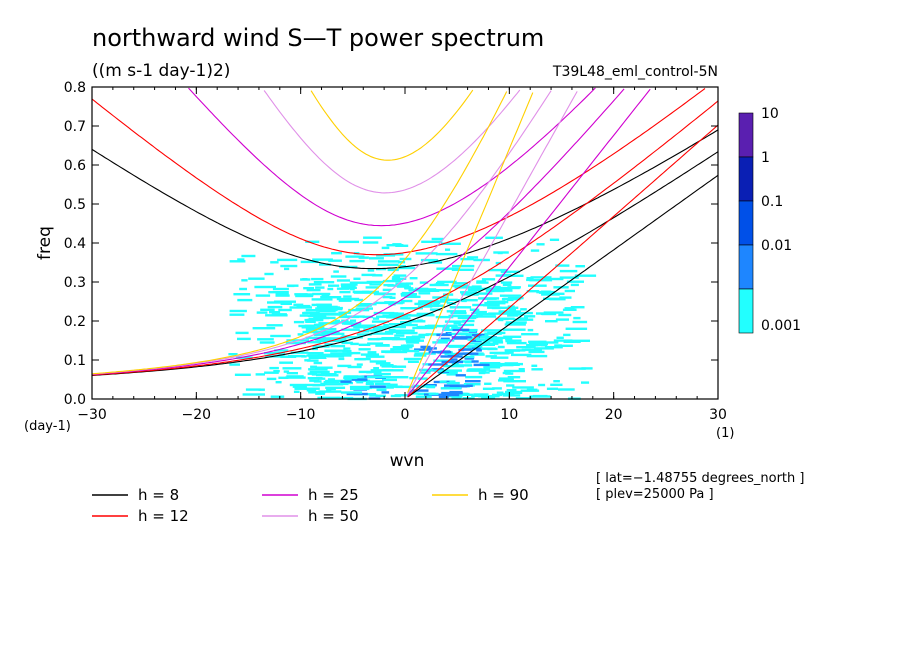 This screenshot has height=654, width=904. What do you see at coordinates (75, 205) in the screenshot?
I see `y-tick-label: 0.5` at bounding box center [75, 205].